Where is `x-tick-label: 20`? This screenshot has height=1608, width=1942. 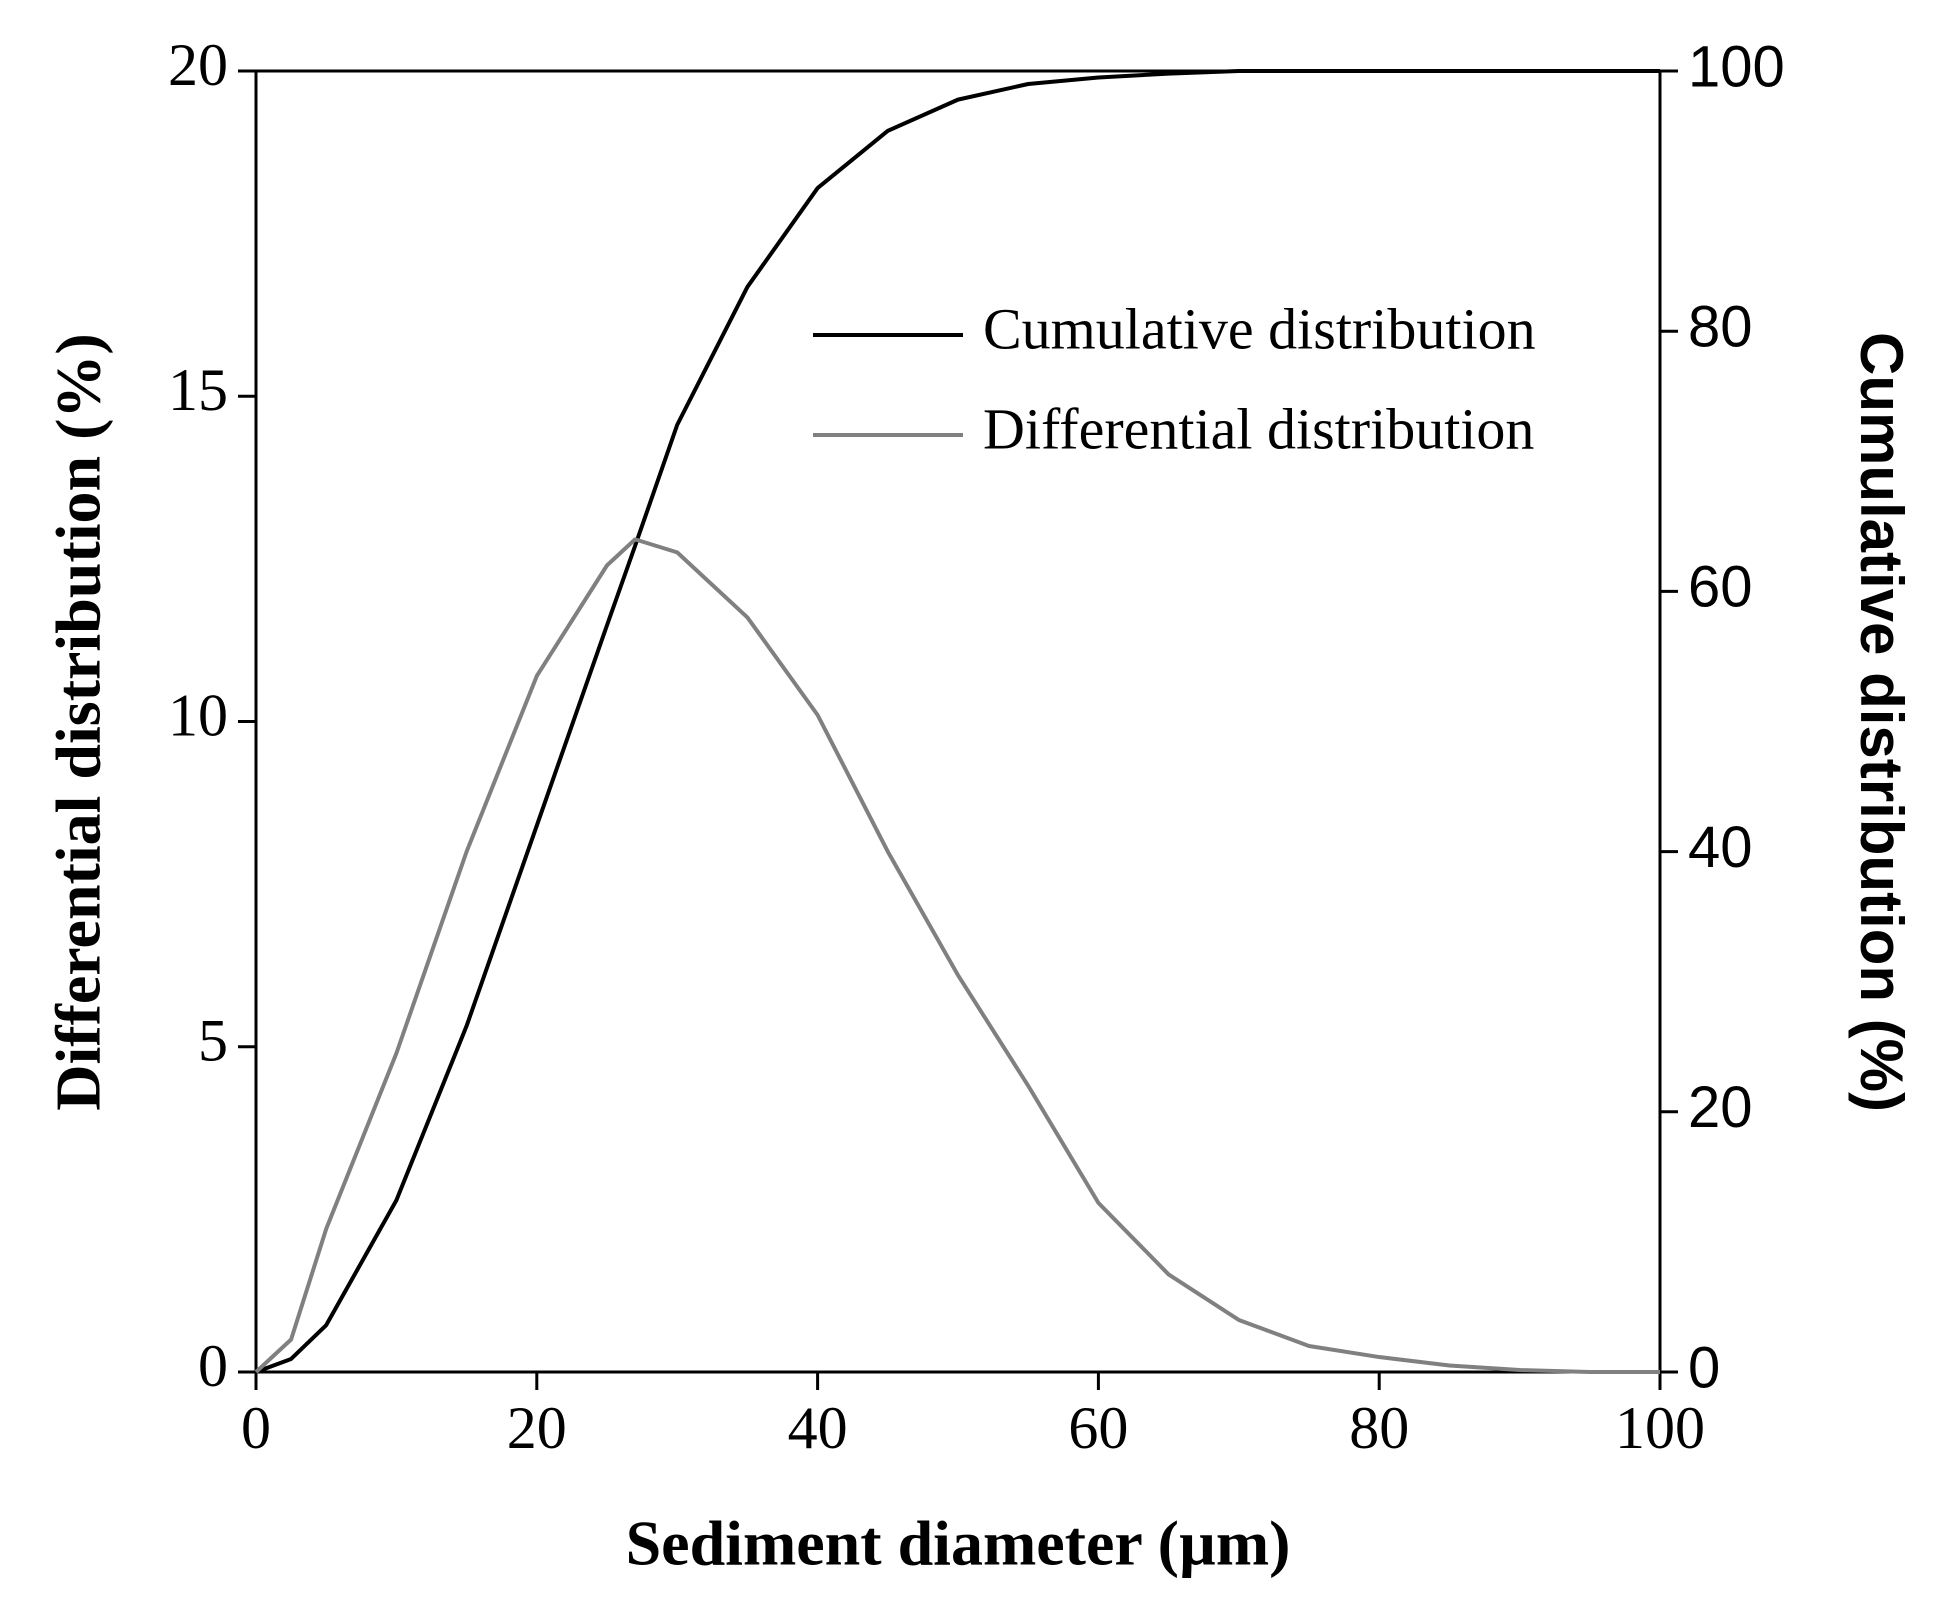 x-tick-label: 20 is located at coordinates (537, 1428).